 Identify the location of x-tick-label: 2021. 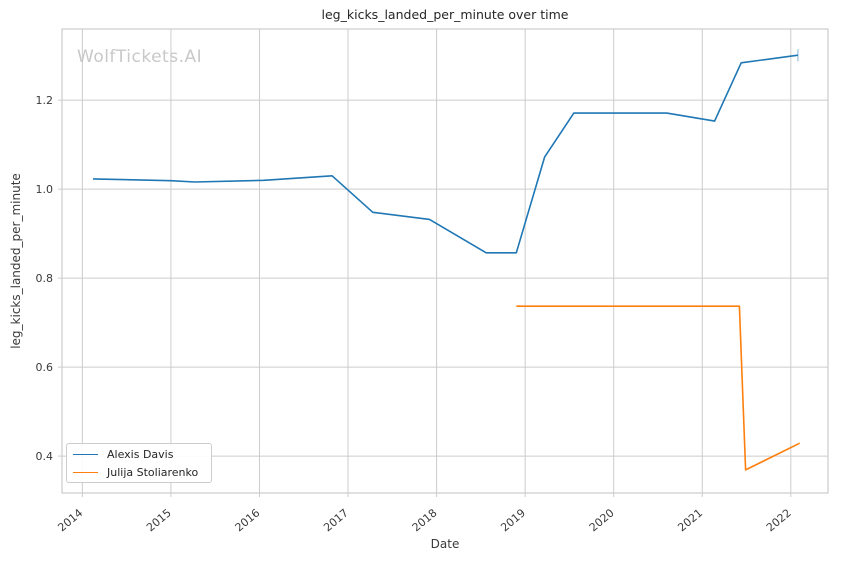
(690, 520).